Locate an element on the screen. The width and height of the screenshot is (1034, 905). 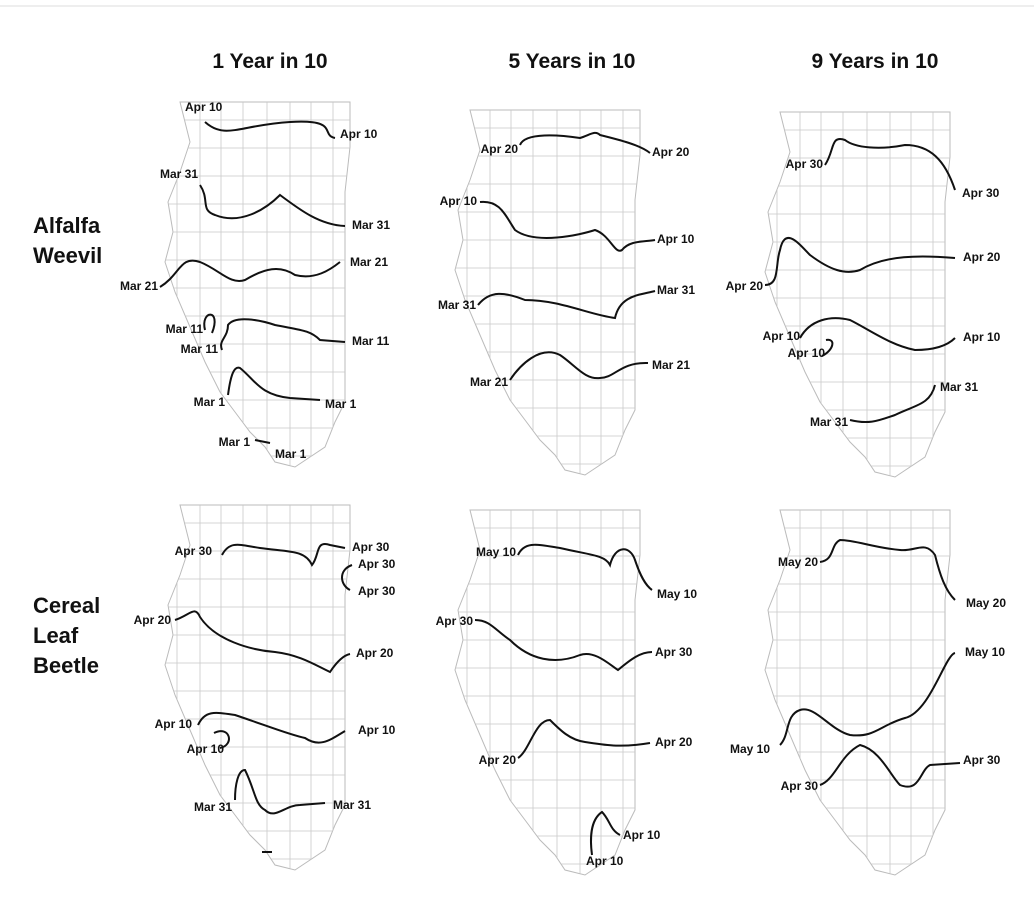
row-label: Alfalfa is located at coordinates (67, 225).